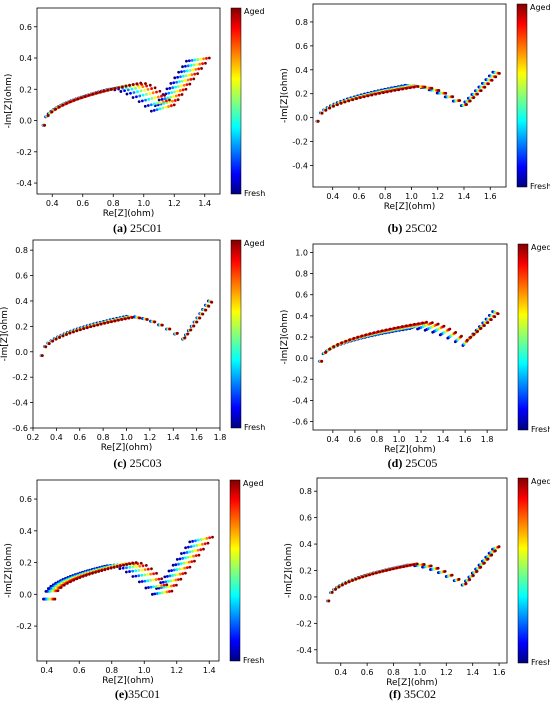  What do you see at coordinates (25, 499) in the screenshot?
I see `y-tick-label: 0.6` at bounding box center [25, 499].